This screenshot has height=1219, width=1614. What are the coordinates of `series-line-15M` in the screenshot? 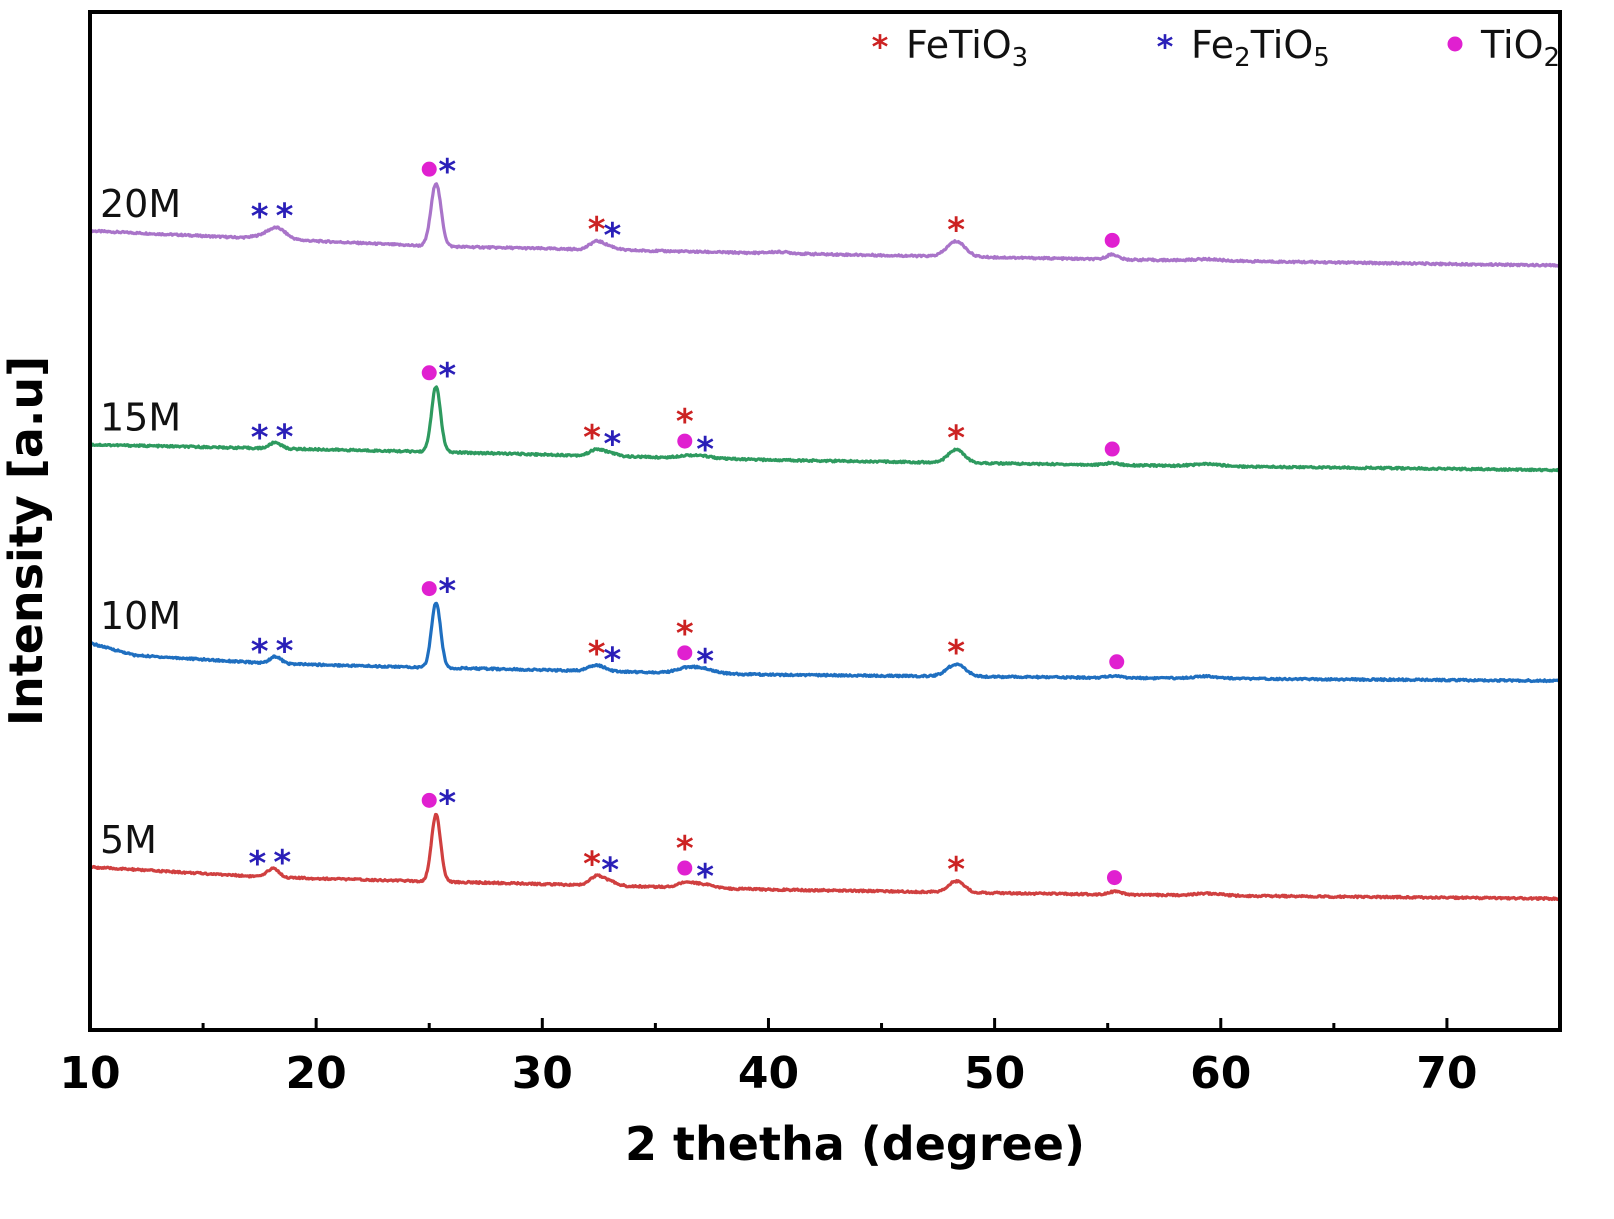 It's located at (825, 429).